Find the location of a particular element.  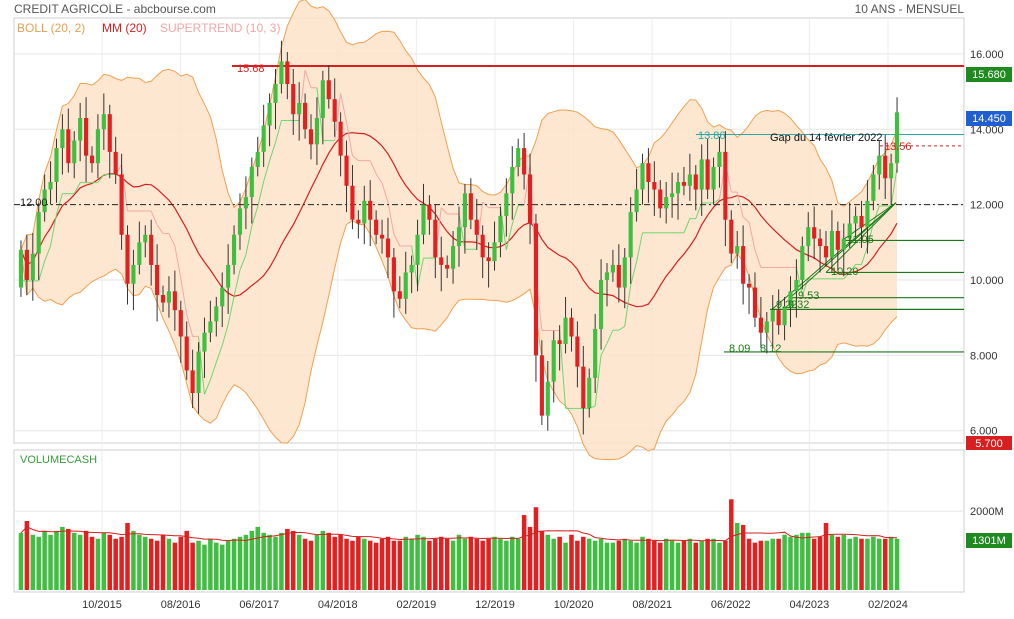

time-tick-label: 04/2023 is located at coordinates (810, 605).